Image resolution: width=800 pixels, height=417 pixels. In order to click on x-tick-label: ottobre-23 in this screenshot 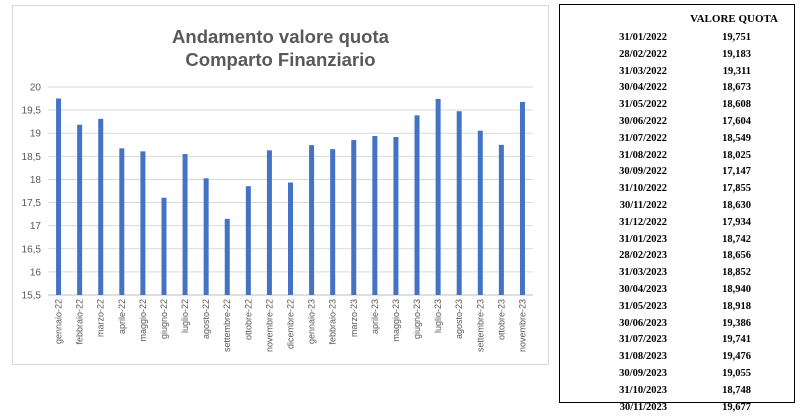, I will do `click(501, 319)`.